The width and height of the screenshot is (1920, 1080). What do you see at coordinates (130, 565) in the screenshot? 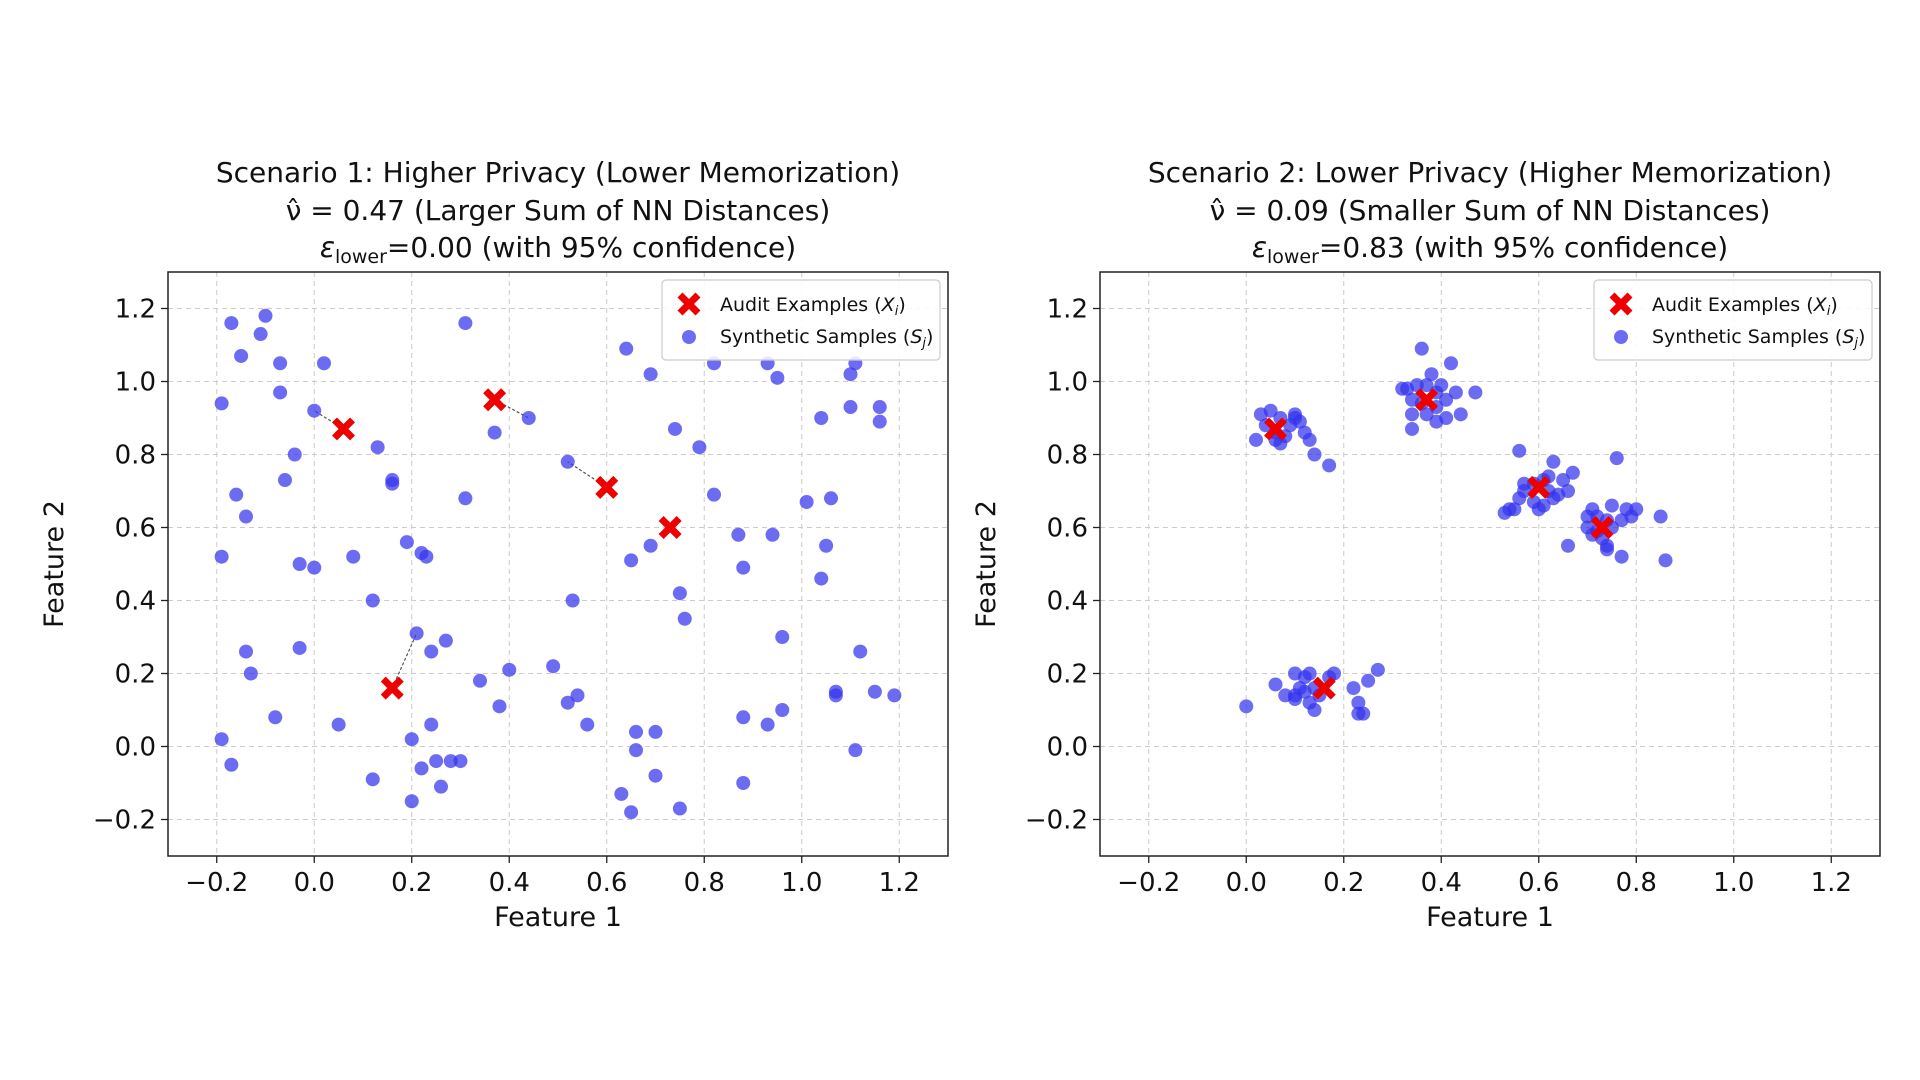
I see `y-ticks: −0.2 0.0 0.2 0.4 0.6 0.8 1.0 1.2` at bounding box center [130, 565].